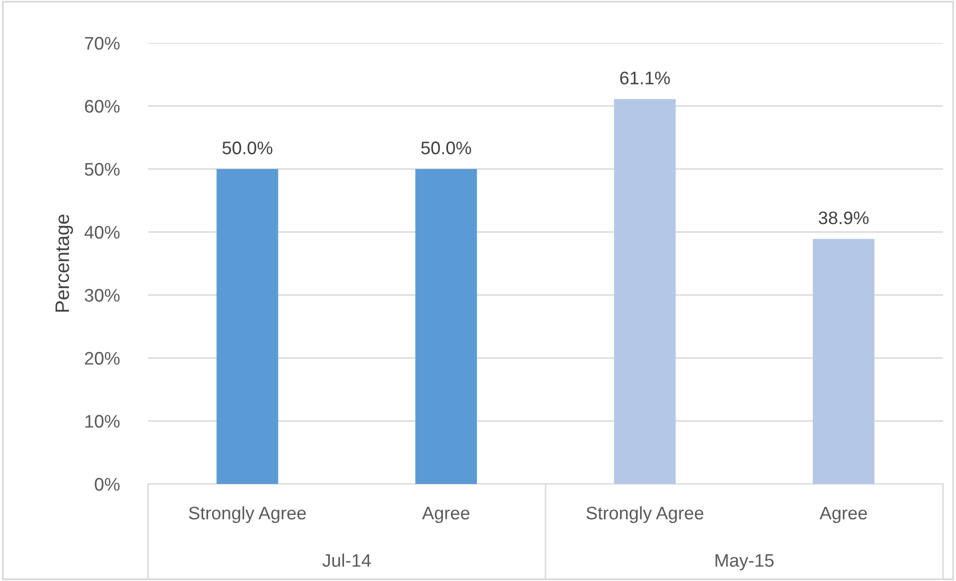 This screenshot has width=956, height=581. I want to click on y-tick-label: 50%, so click(102, 169).